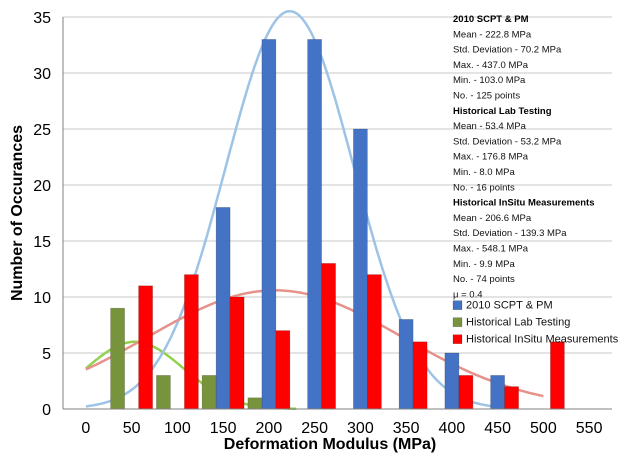 The height and width of the screenshot is (460, 625). I want to click on stats-heading: 2010 SCPT & PM, so click(491, 19).